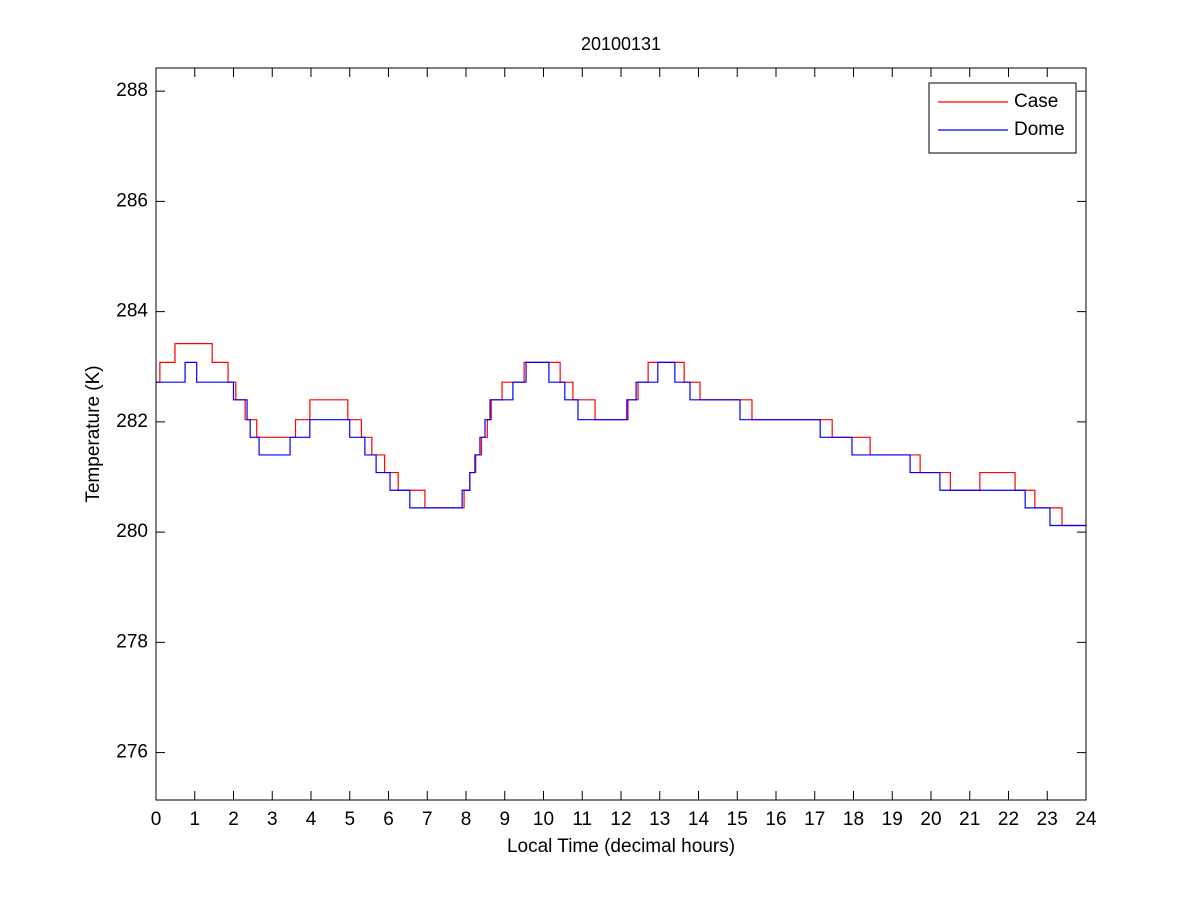  I want to click on x-tick-label: 14, so click(699, 819).